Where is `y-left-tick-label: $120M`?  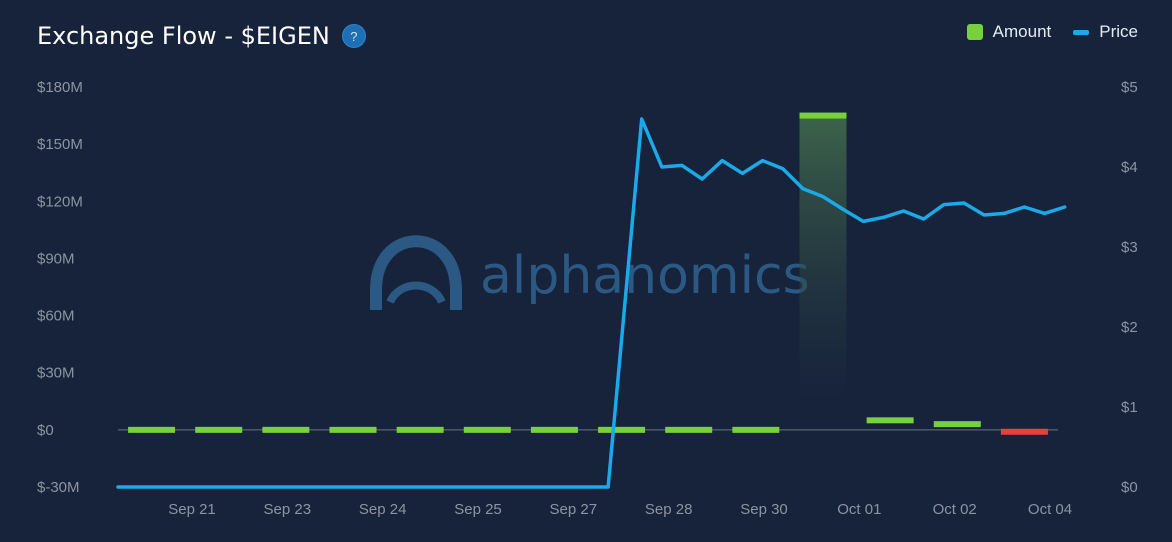 y-left-tick-label: $120M is located at coordinates (60, 201).